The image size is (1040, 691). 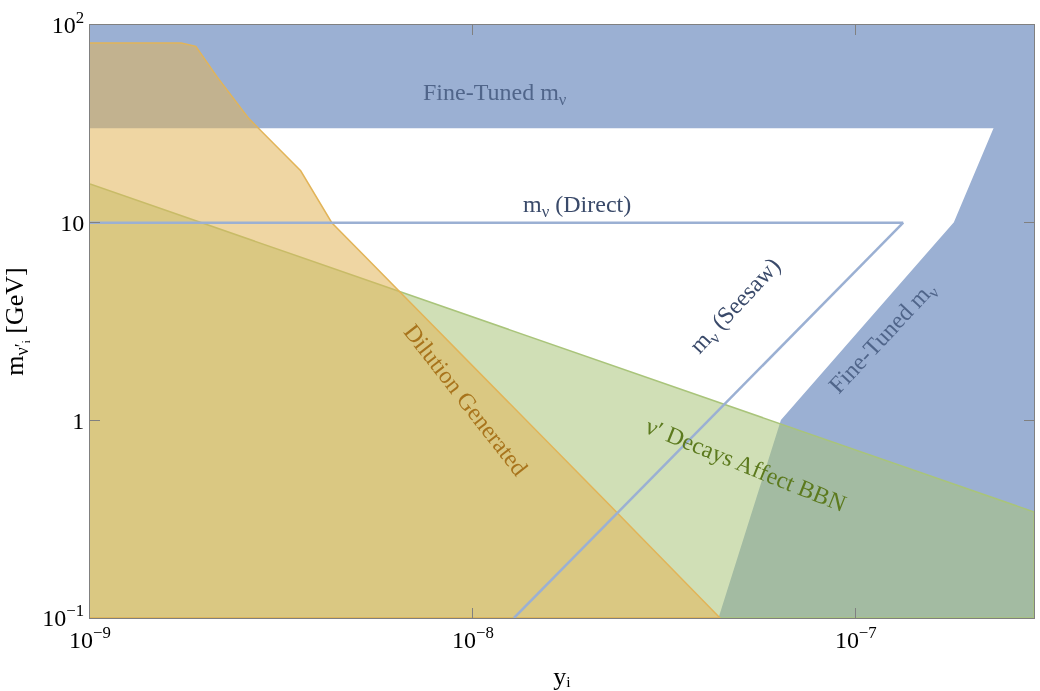 I want to click on x-tick-label: 10$^{−7}$, so click(x=855, y=637).